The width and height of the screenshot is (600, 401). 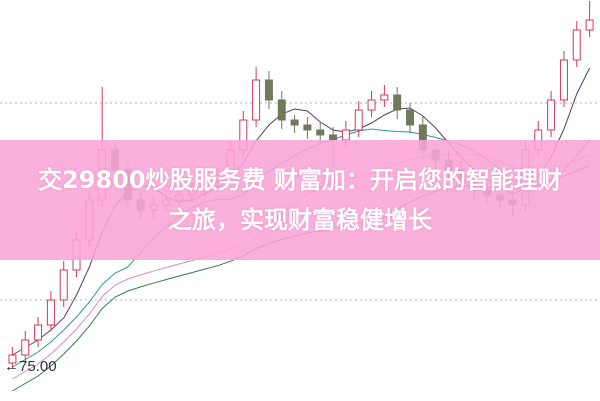 I want to click on arrow-left-icon: ←, so click(x=11, y=366).